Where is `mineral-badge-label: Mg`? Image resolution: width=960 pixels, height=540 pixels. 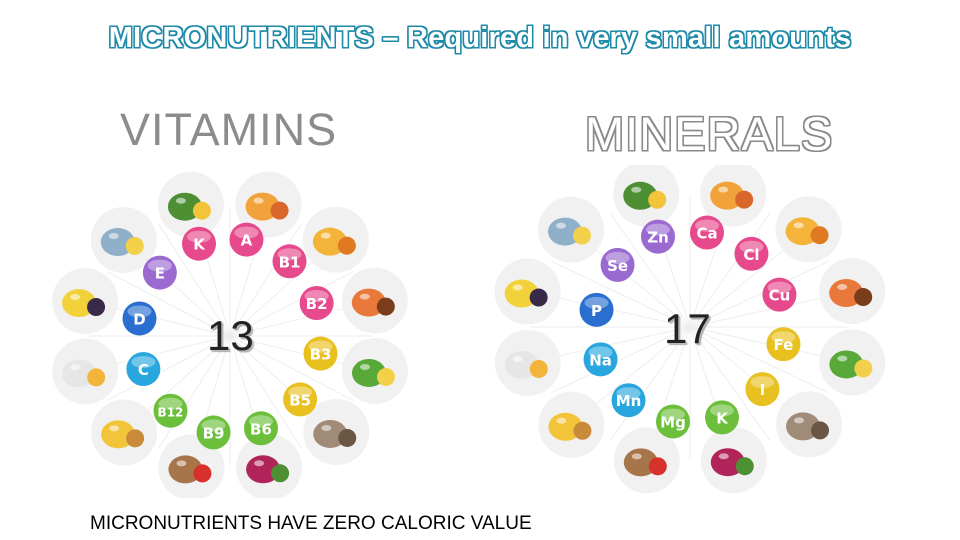
mineral-badge-label: Mg is located at coordinates (673, 422).